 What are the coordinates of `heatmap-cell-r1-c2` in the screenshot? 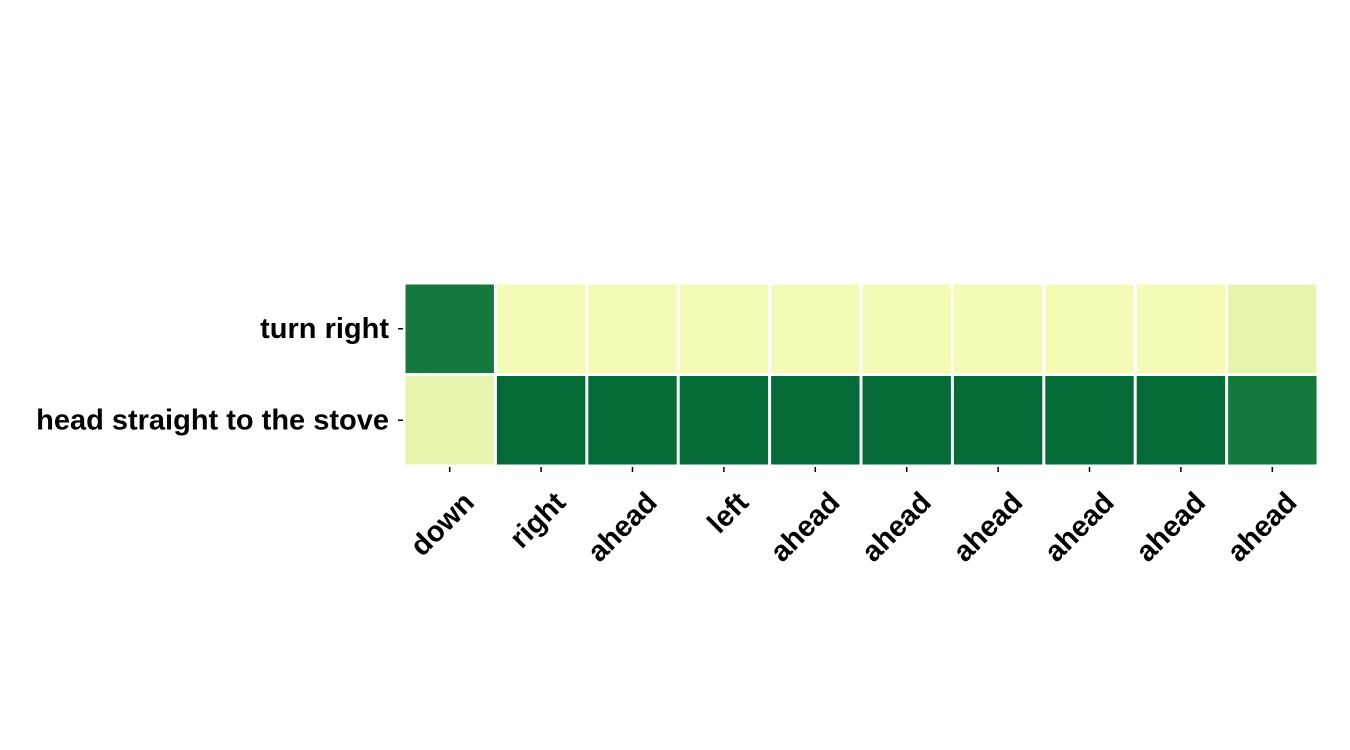 It's located at (632, 420).